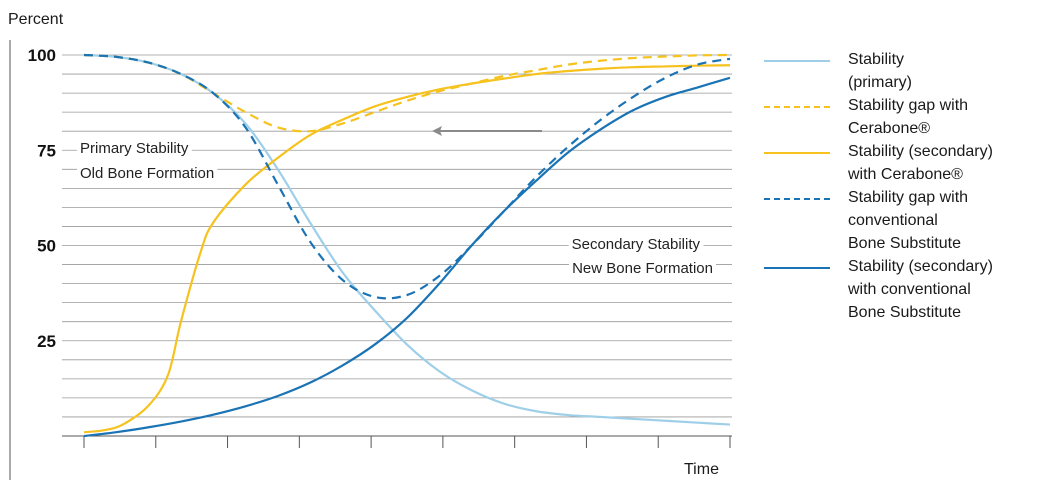 The width and height of the screenshot is (1040, 480). I want to click on legend-label: Stability (secondary) with Cerabone®, so click(920, 163).